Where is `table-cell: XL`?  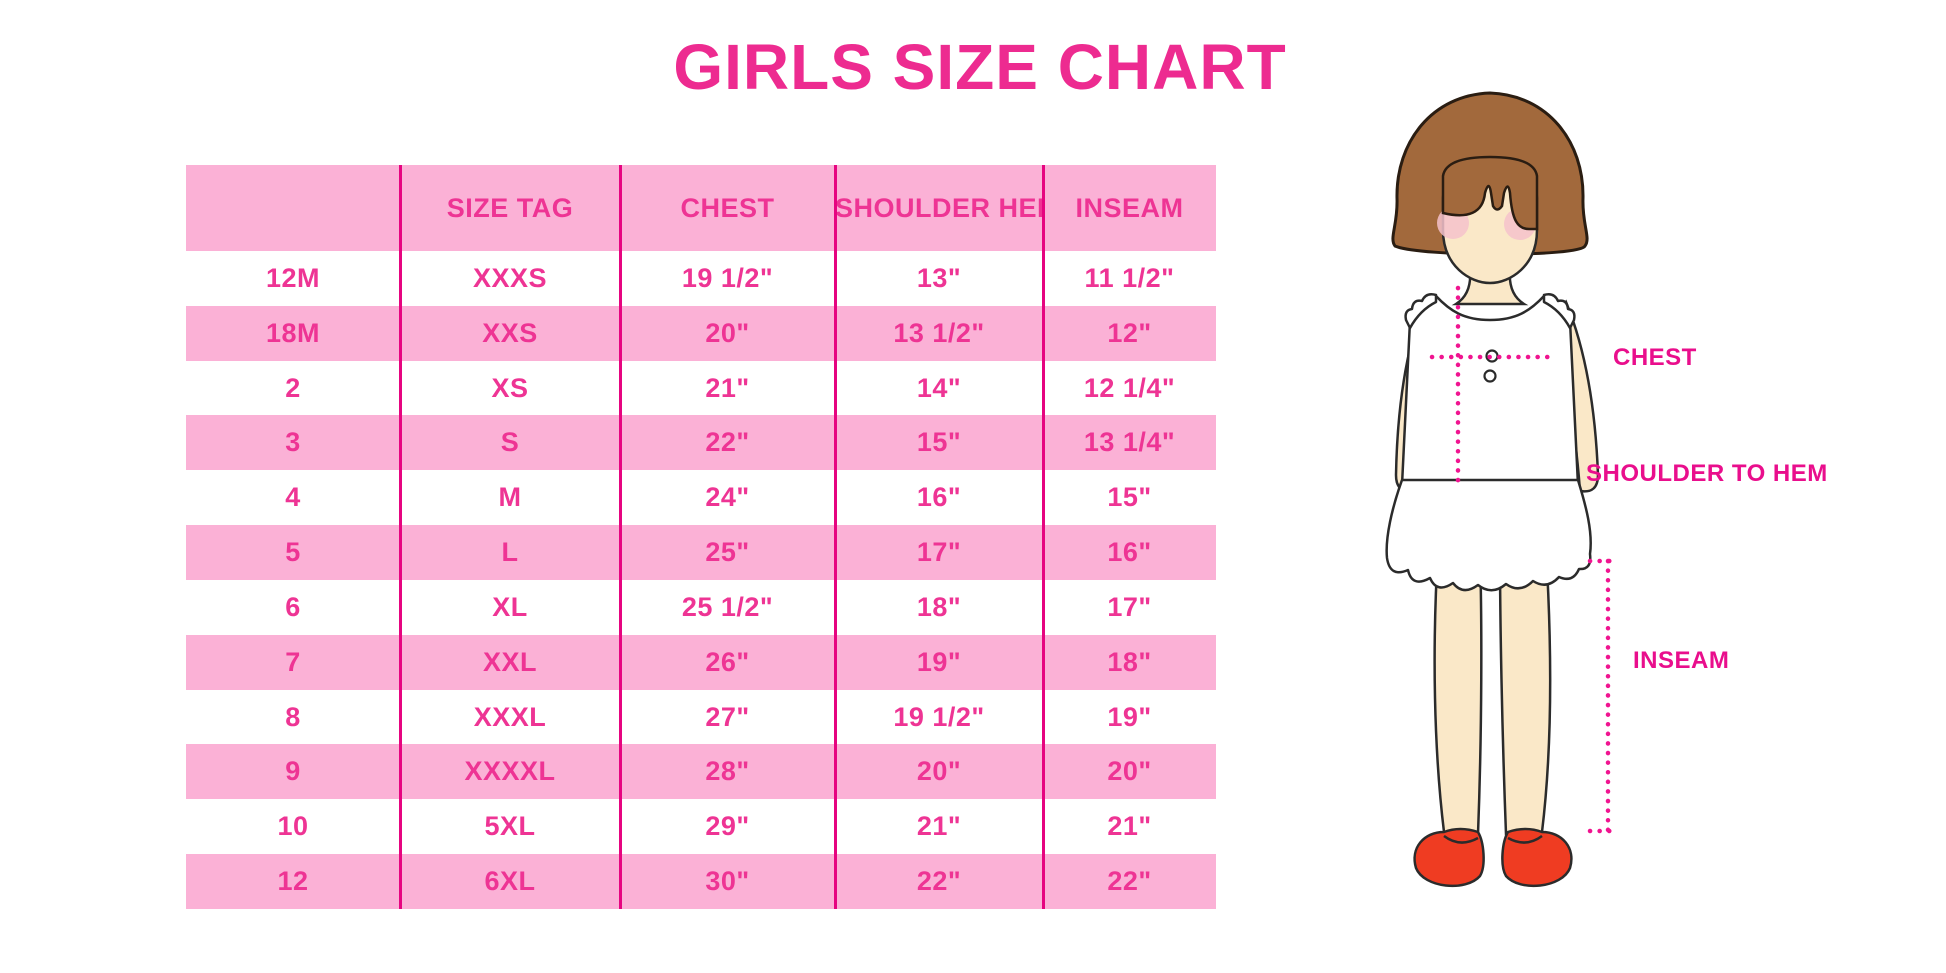 table-cell: XL is located at coordinates (510, 606).